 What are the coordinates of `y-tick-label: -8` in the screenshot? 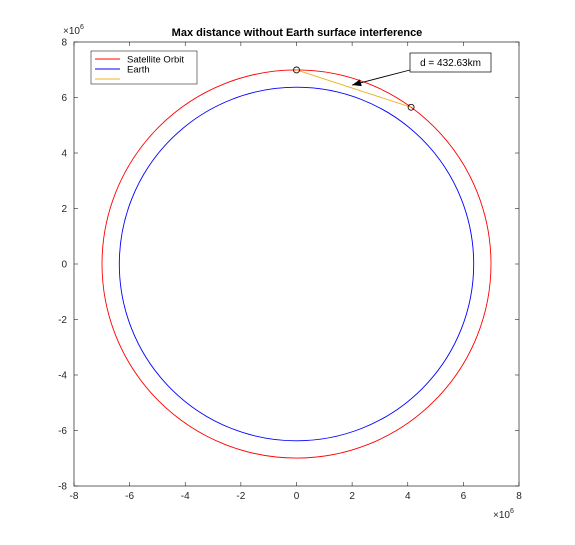 It's located at (62, 487).